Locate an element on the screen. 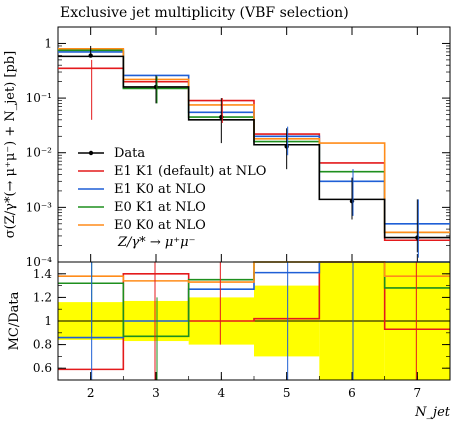 The width and height of the screenshot is (467, 421). ratio-y-tick-label: 1 is located at coordinates (48, 321).